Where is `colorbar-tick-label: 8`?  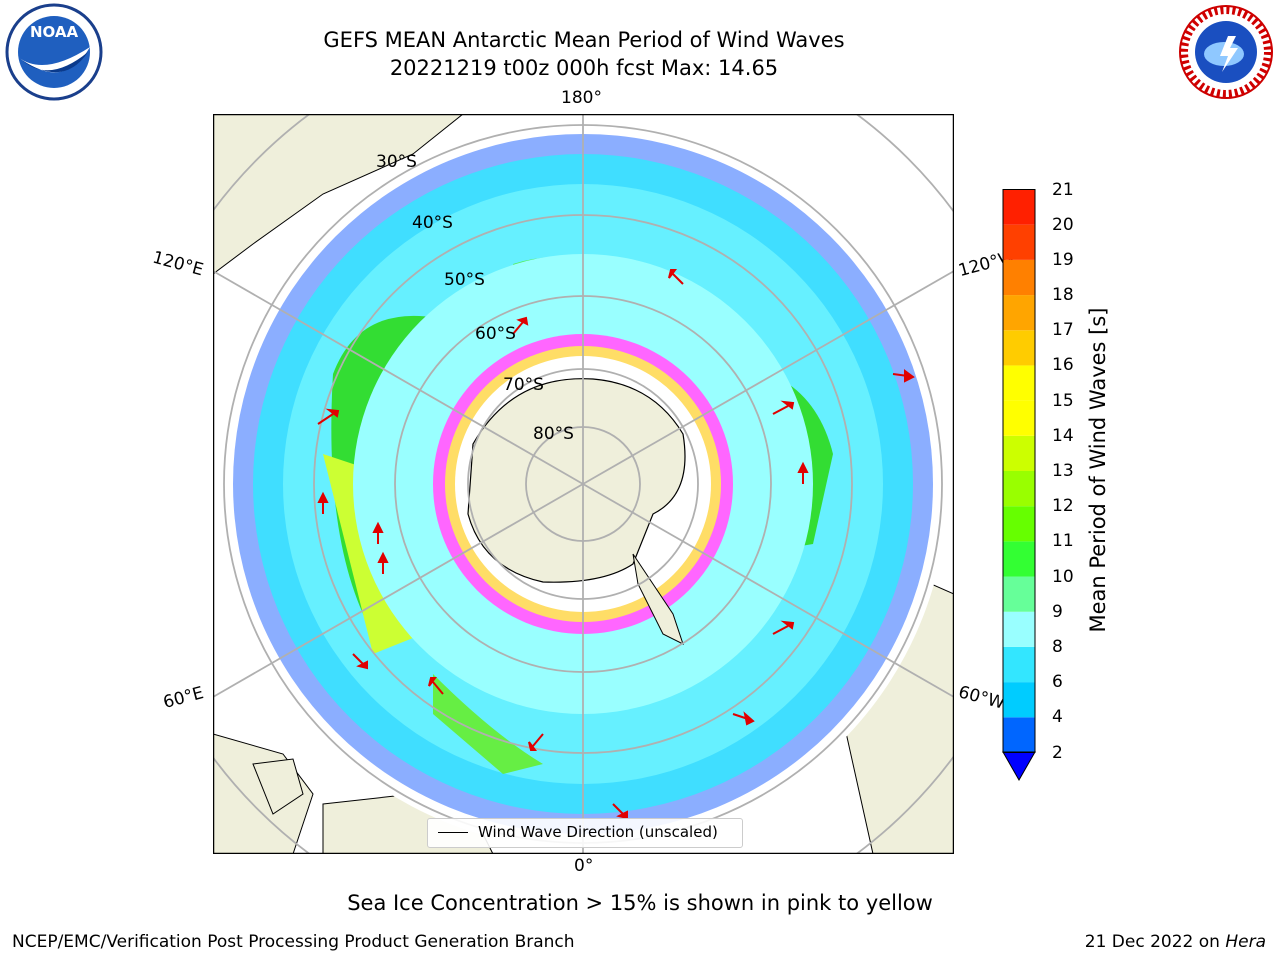
colorbar-tick-label: 8 is located at coordinates (1057, 646).